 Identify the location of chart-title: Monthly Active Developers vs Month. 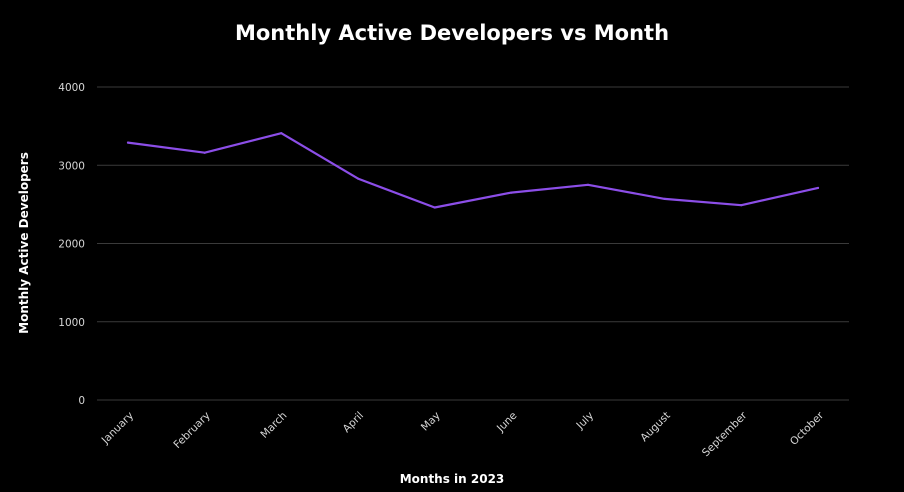
(452, 33).